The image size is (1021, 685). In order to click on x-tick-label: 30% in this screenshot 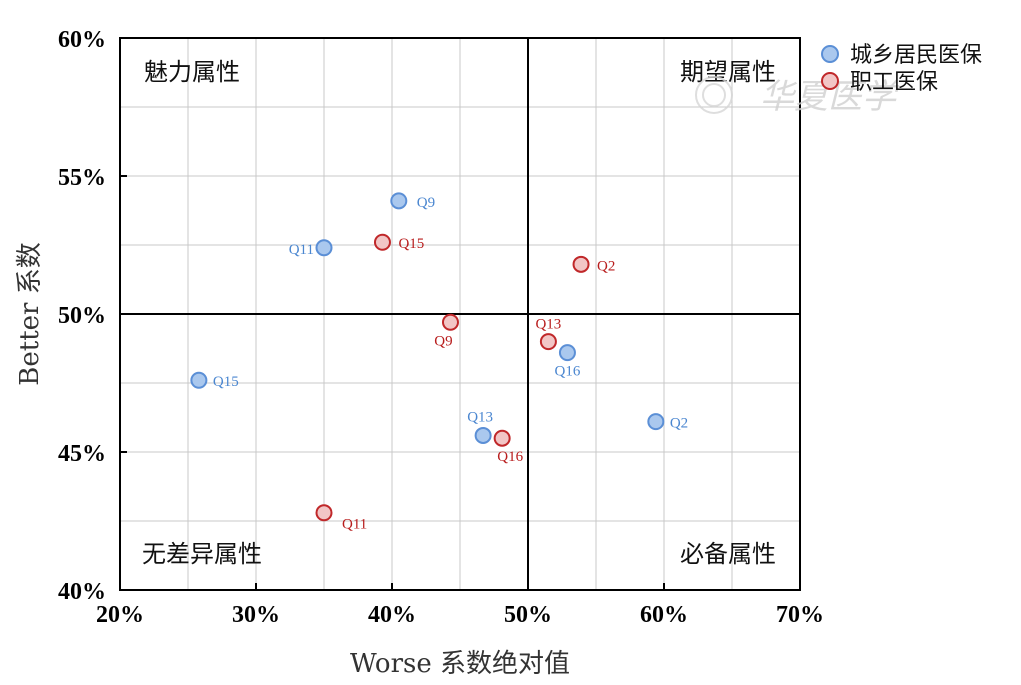, I will do `click(256, 615)`.